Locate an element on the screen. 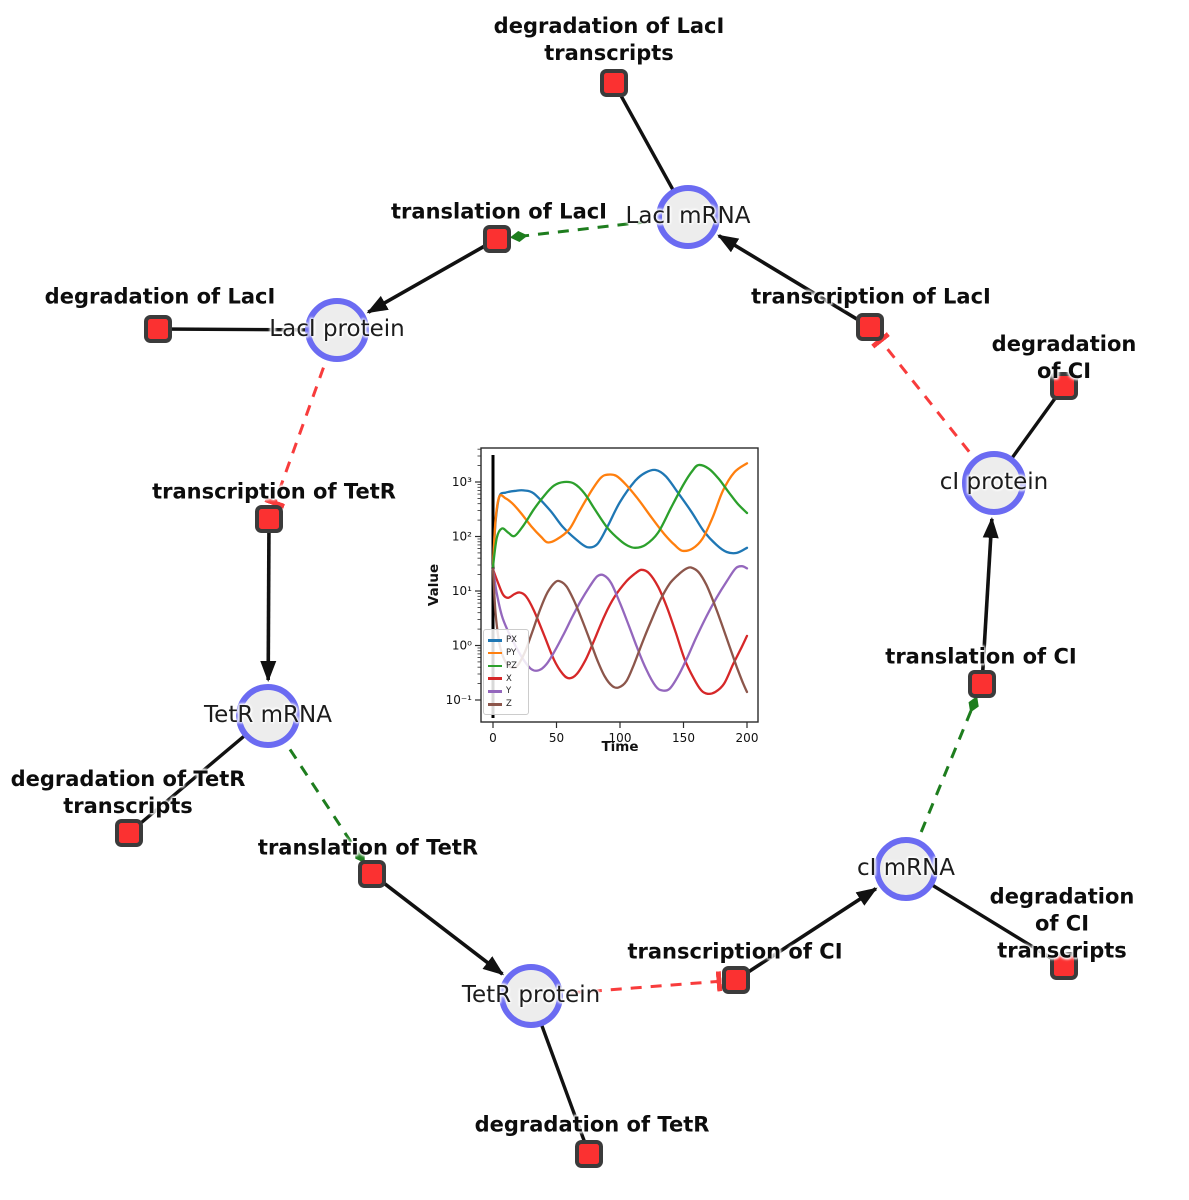 This screenshot has height=1200, width=1189. legend-label-PY: PY is located at coordinates (511, 652).